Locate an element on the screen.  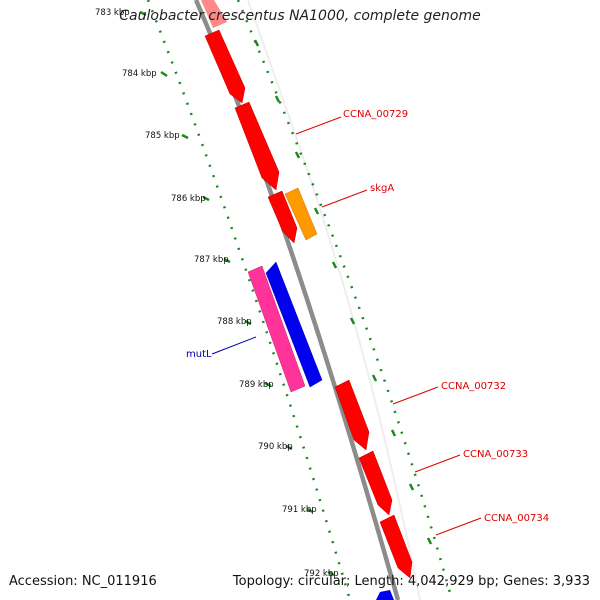
label-ccna-00729: CCNA_00729 is located at coordinates (375, 114).